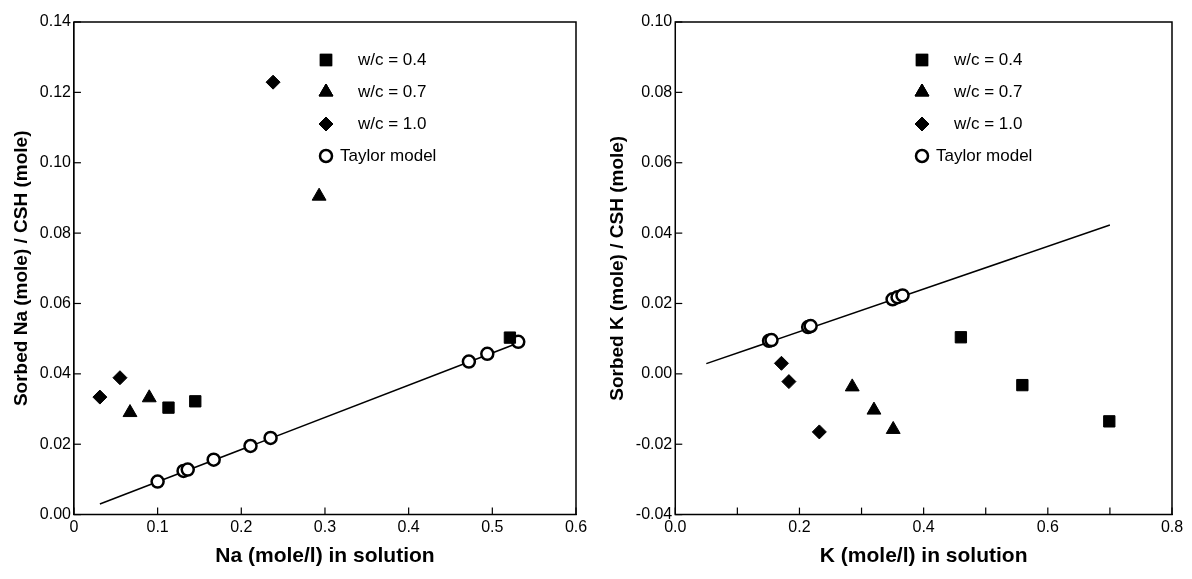 The width and height of the screenshot is (1192, 579). I want to click on x-tick-label: 0.0, so click(675, 526).